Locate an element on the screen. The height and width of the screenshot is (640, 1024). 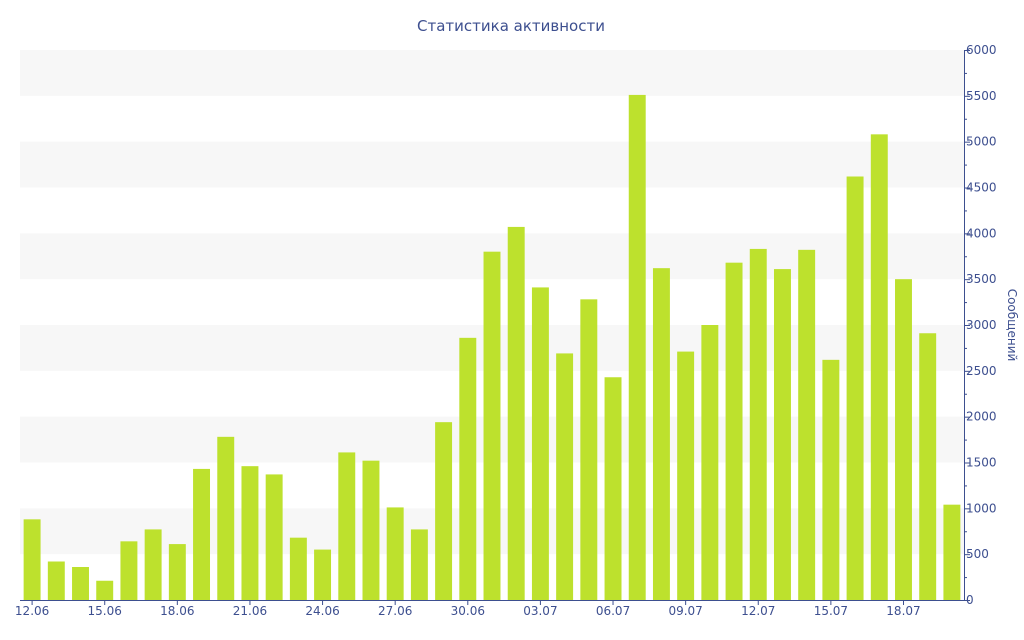
bar-25.06 is located at coordinates (347, 526).